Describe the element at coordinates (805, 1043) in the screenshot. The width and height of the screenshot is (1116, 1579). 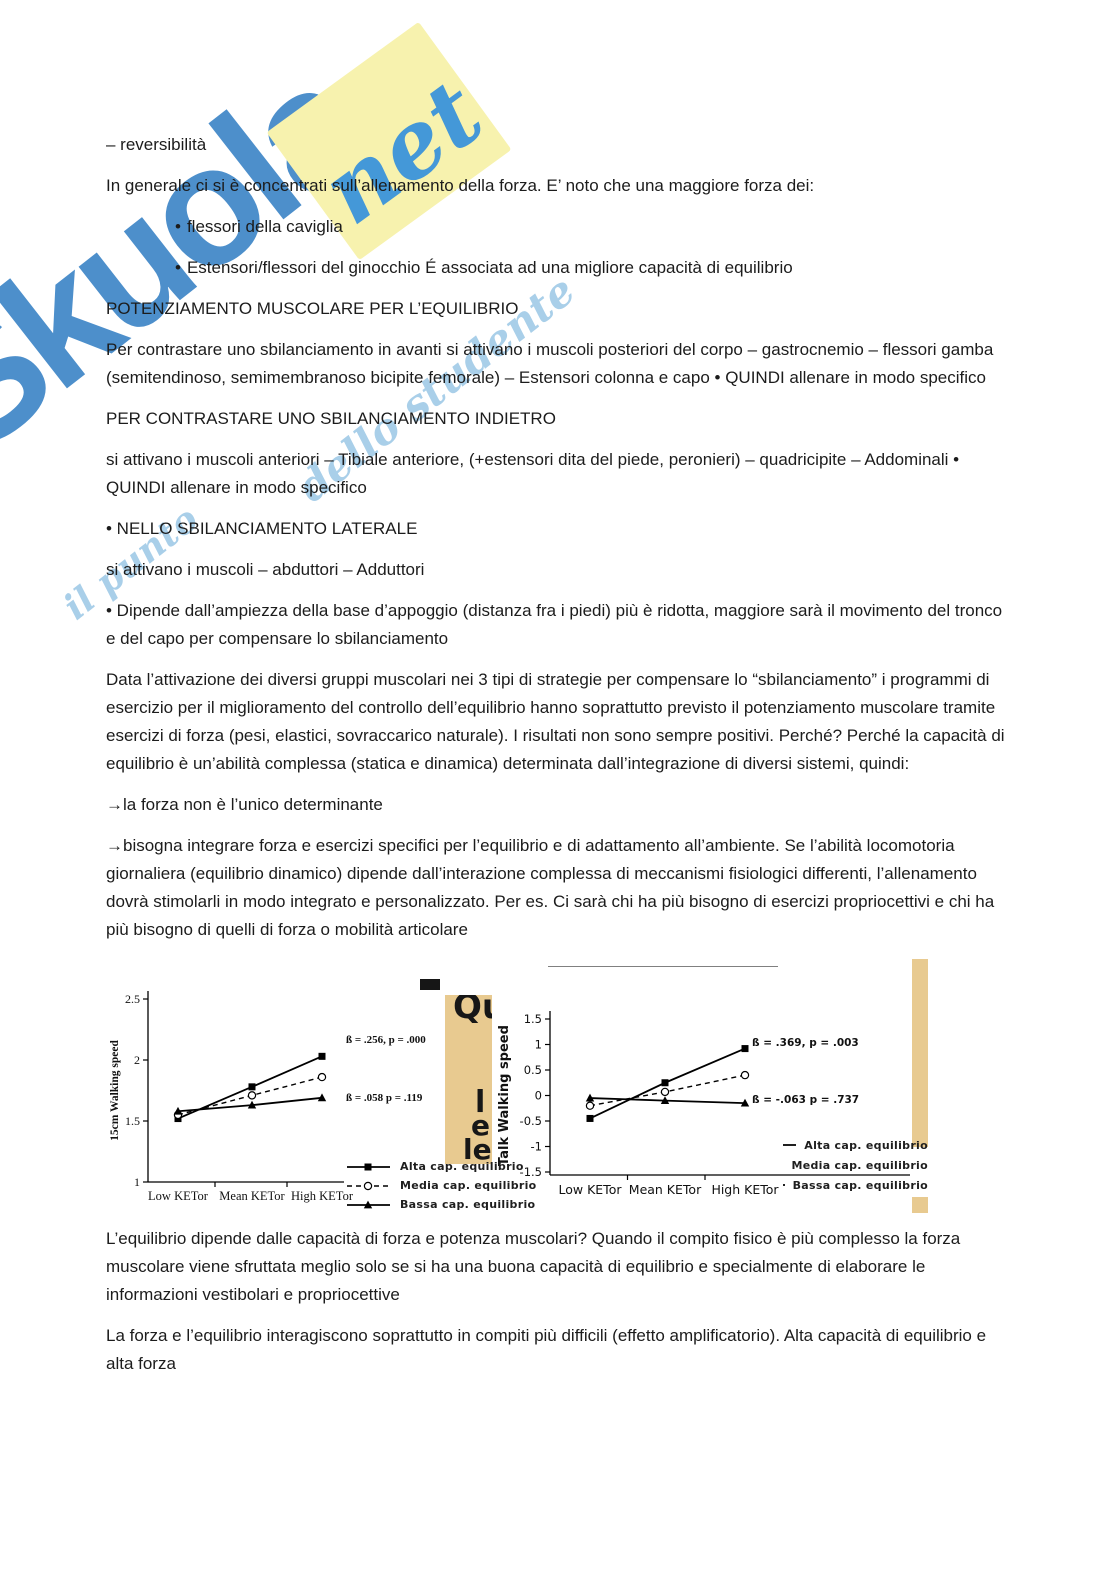
I see `annotation: ß = .369, p = .003` at that location.